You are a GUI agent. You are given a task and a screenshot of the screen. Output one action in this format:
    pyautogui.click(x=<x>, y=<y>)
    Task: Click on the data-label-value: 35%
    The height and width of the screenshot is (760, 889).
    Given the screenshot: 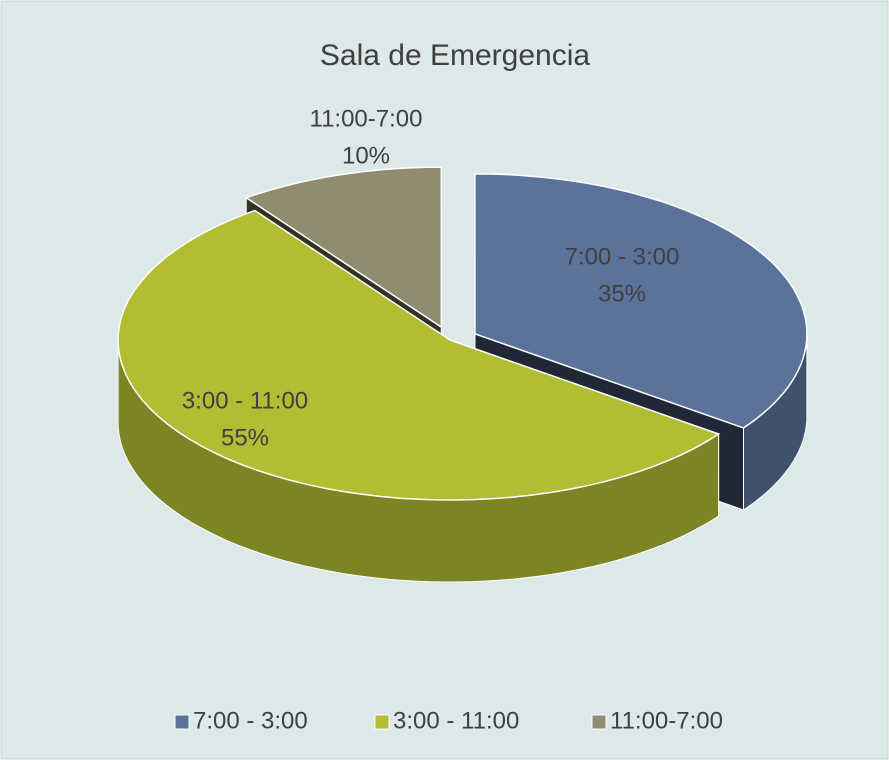 What is the action you would take?
    pyautogui.click(x=622, y=293)
    